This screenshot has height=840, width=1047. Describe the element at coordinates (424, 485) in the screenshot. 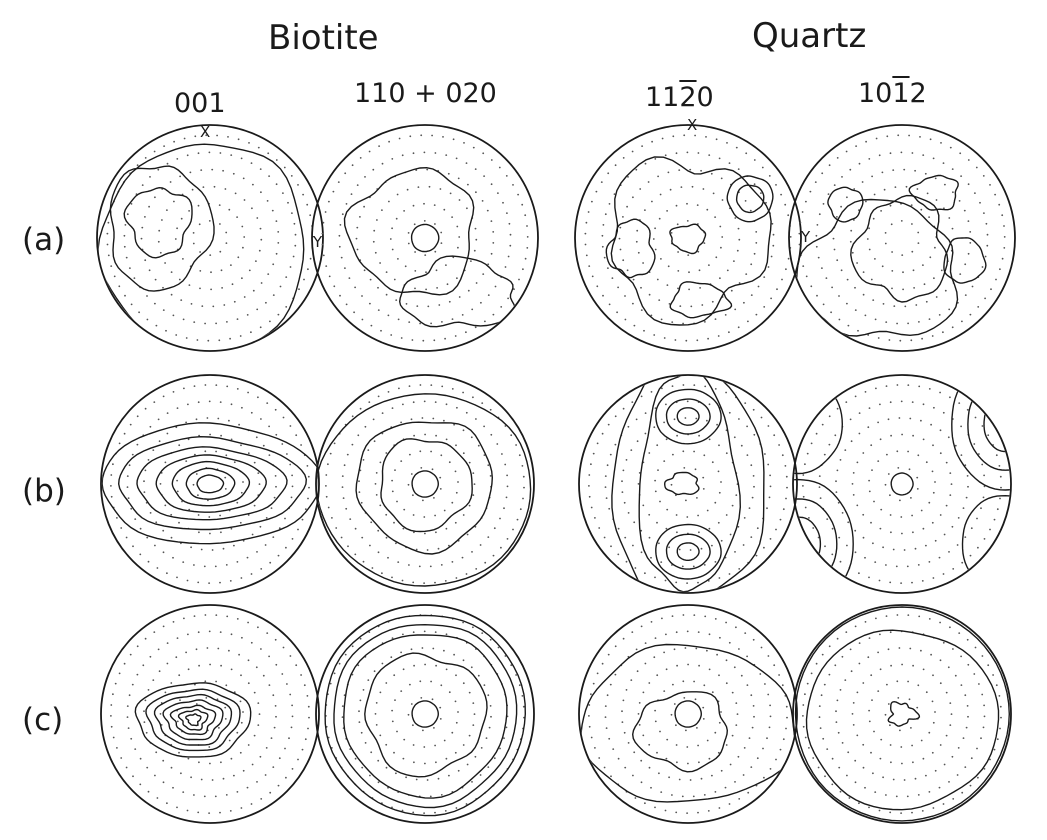

I see `pole-figure-grid` at that location.